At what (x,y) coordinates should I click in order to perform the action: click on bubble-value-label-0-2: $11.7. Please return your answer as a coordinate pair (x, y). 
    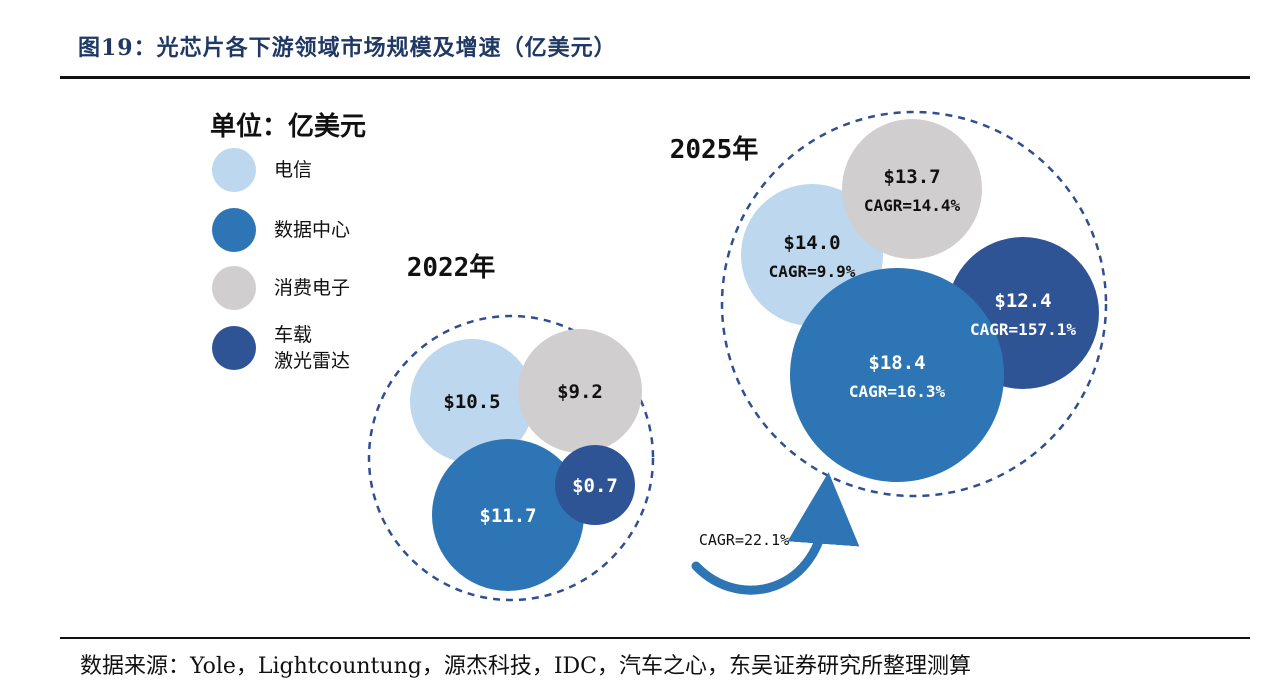
    Looking at the image, I should click on (507, 516).